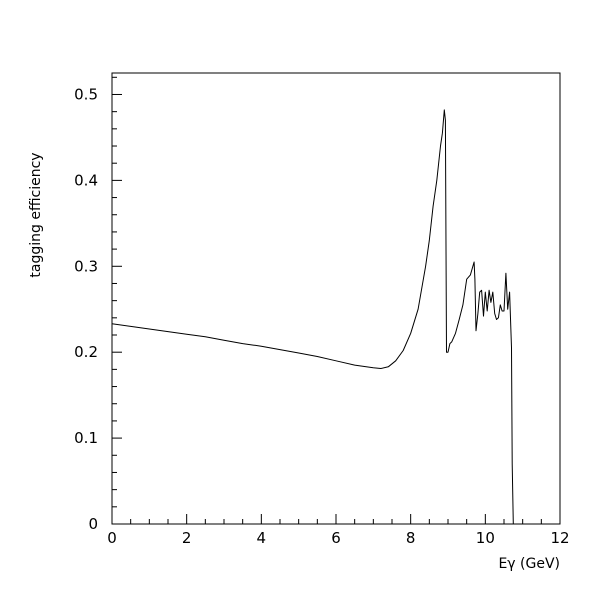 This screenshot has width=600, height=600. I want to click on y-tick-label: 0.3, so click(86, 266).